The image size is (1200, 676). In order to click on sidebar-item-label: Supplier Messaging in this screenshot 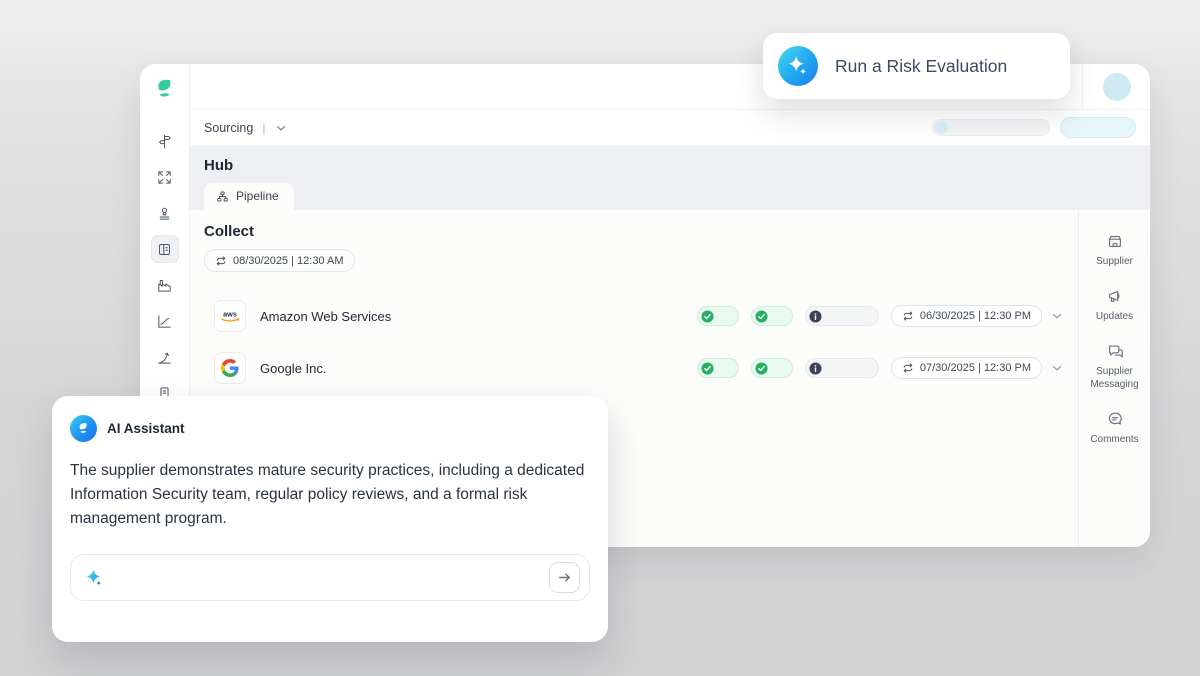, I will do `click(1114, 378)`.